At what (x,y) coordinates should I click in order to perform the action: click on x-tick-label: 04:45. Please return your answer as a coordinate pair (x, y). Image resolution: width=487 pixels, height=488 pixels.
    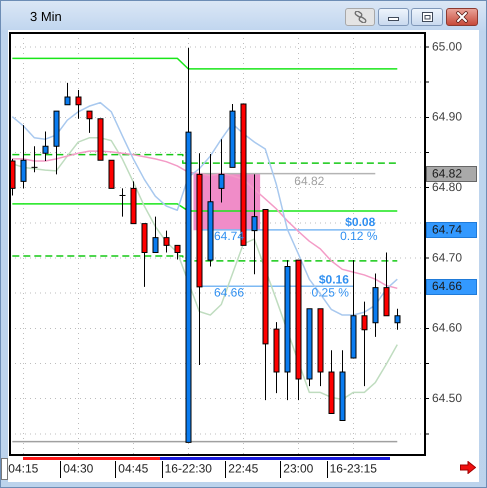
    Looking at the image, I should click on (133, 469).